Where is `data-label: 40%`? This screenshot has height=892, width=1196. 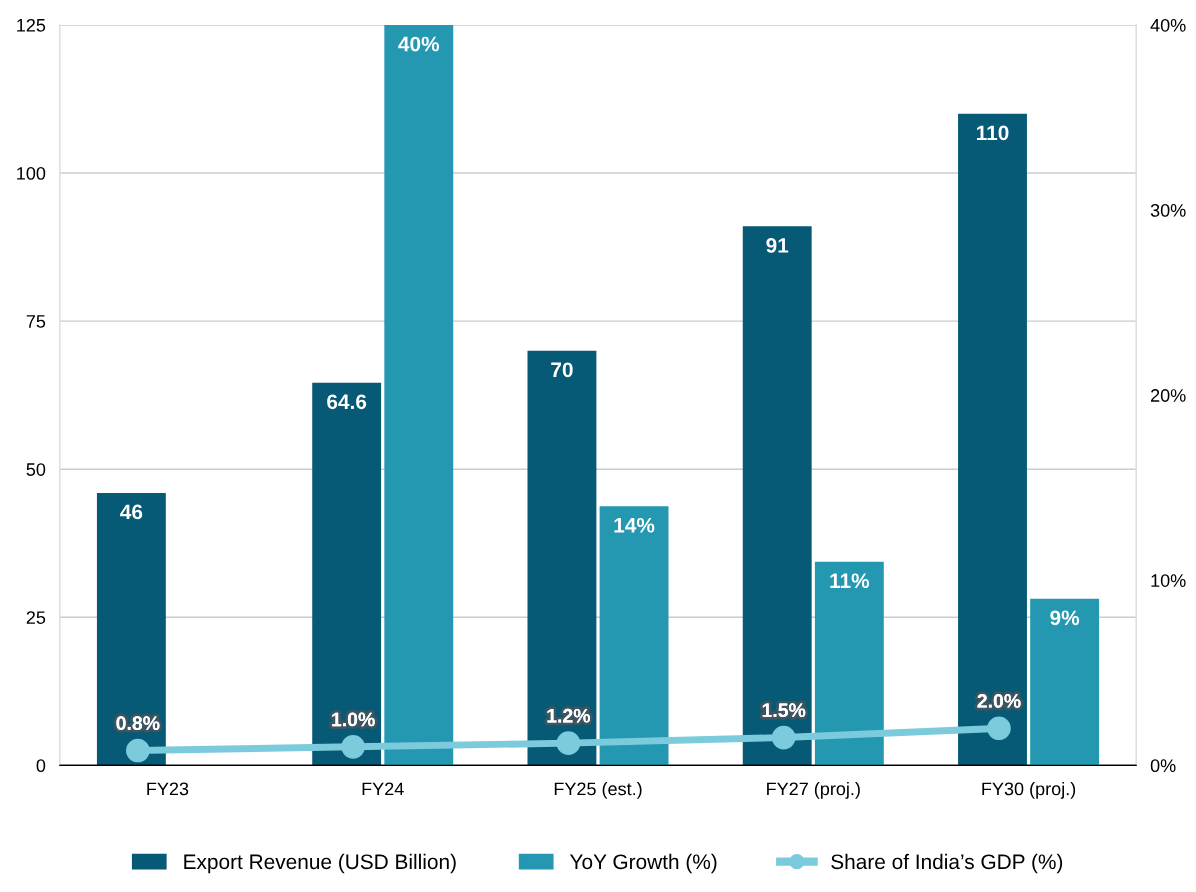
data-label: 40% is located at coordinates (419, 44).